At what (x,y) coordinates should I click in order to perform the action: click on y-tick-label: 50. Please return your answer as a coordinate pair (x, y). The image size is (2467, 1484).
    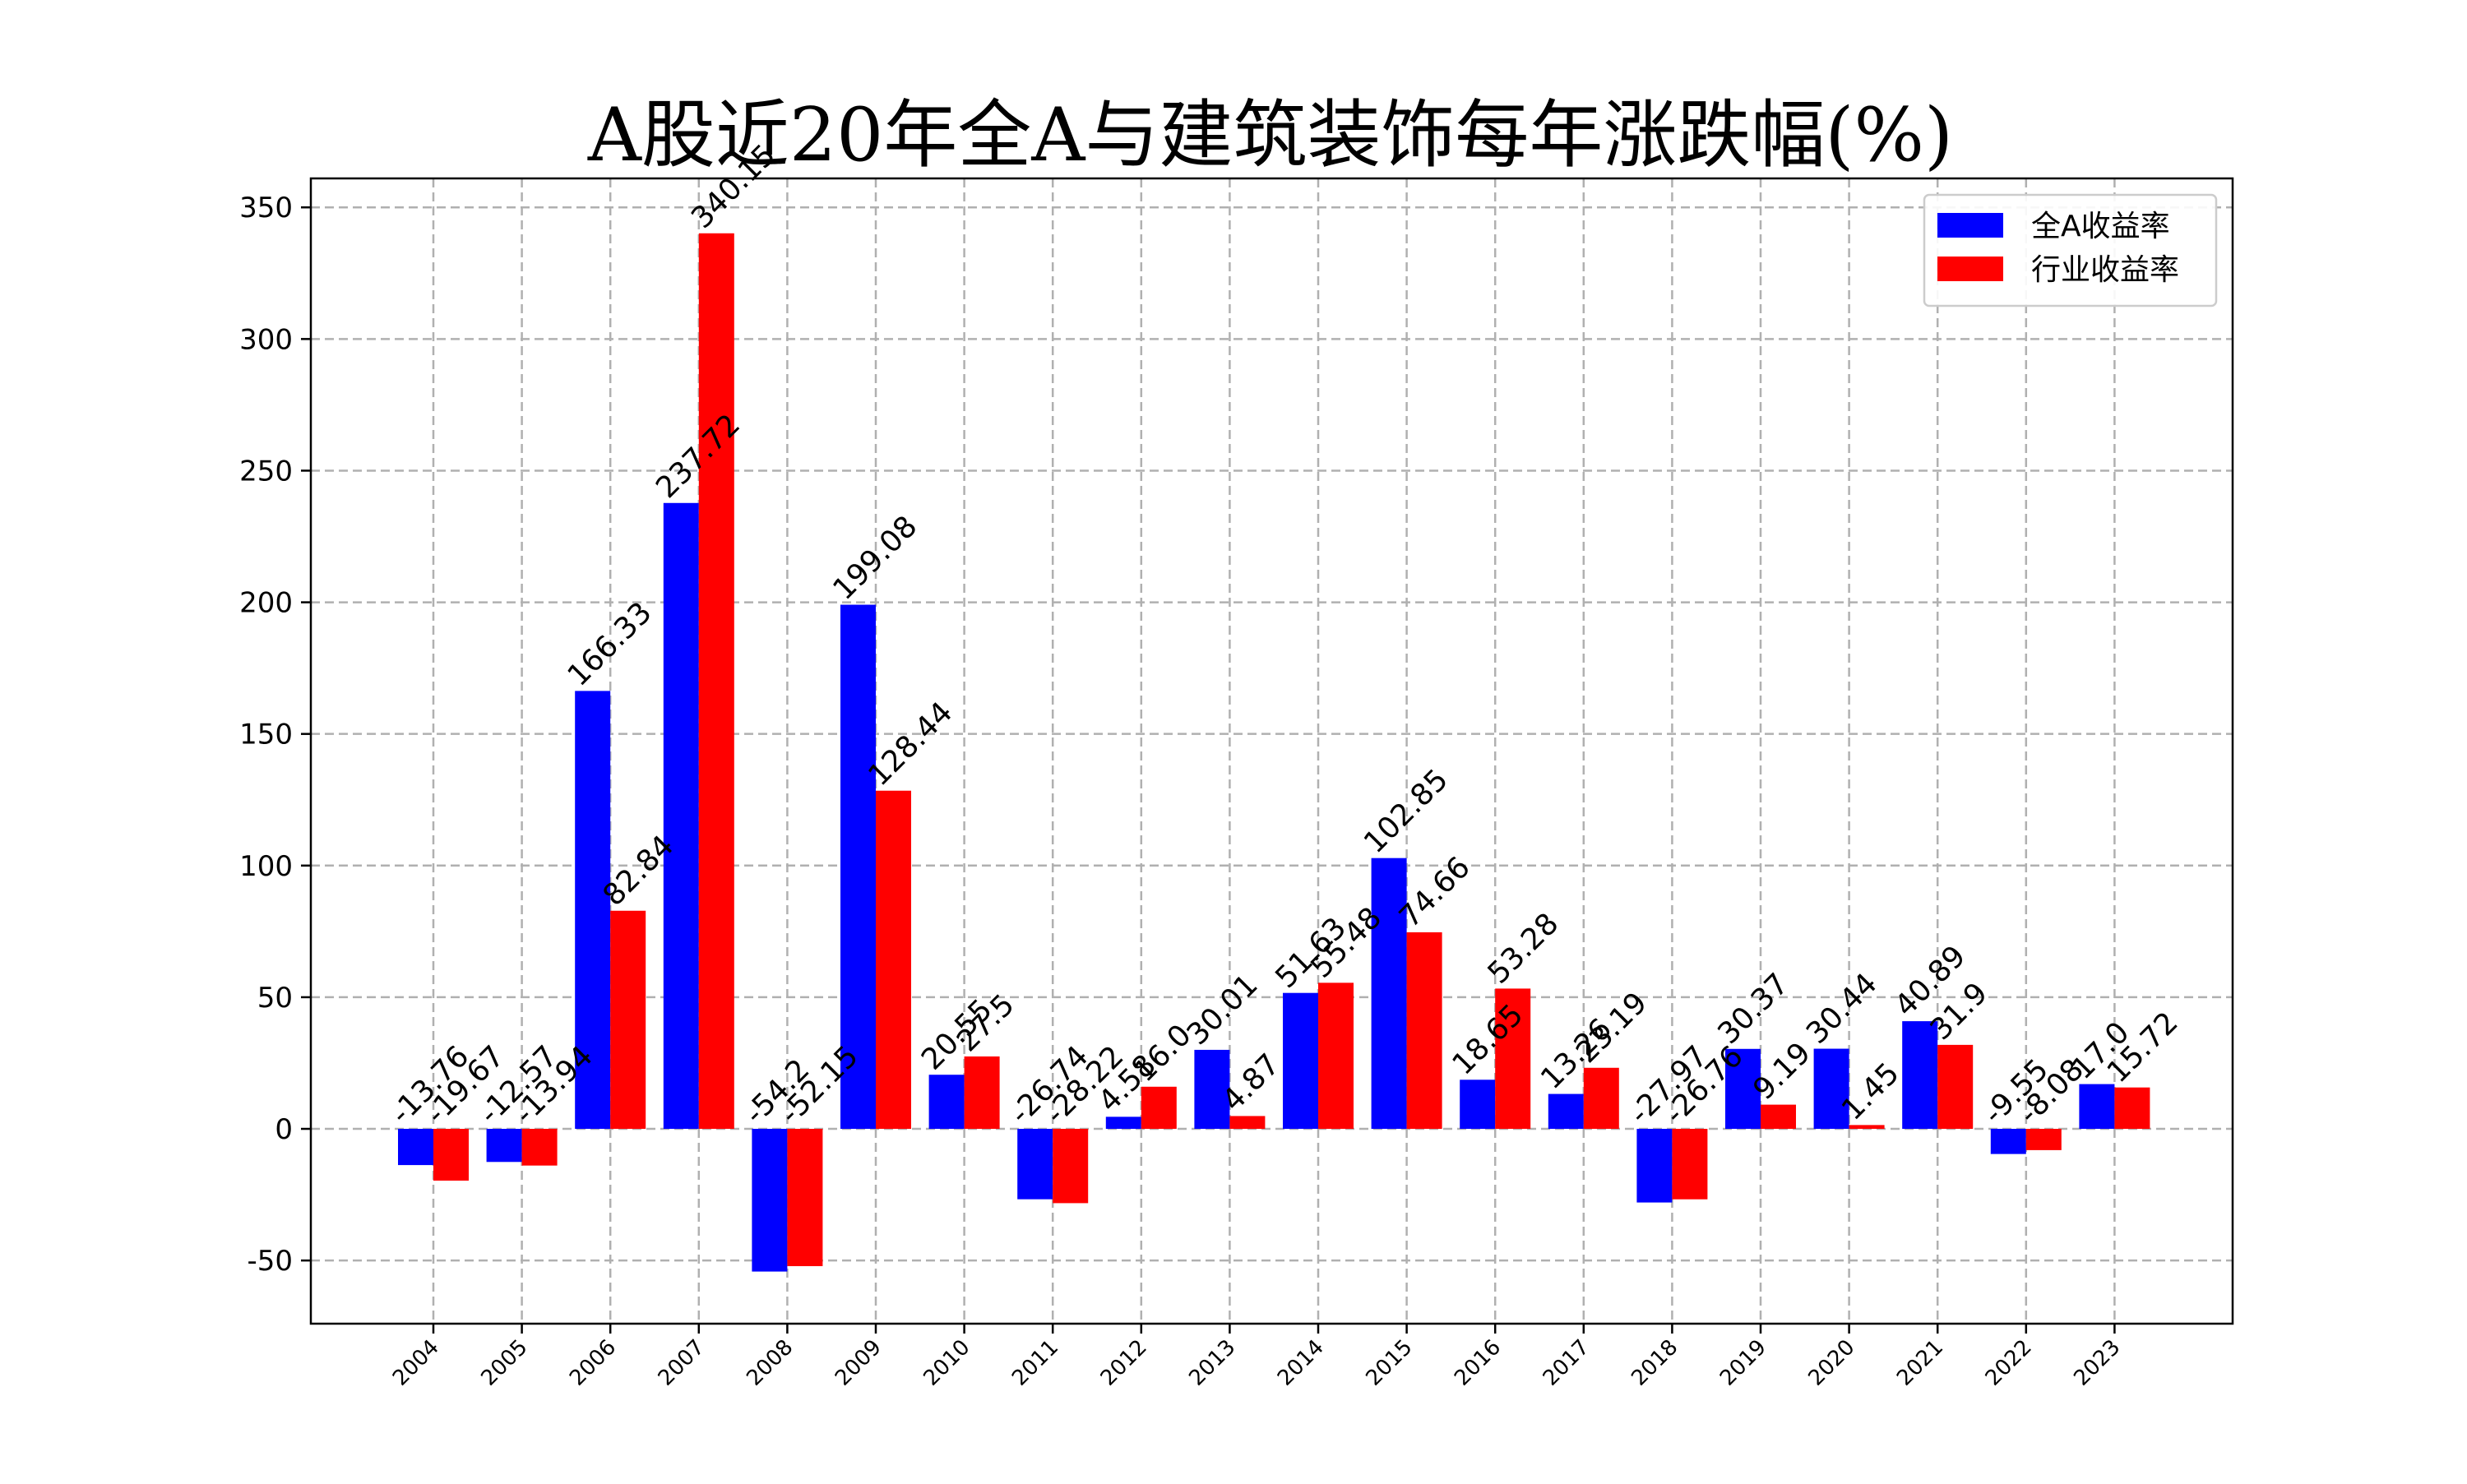
    Looking at the image, I should click on (275, 999).